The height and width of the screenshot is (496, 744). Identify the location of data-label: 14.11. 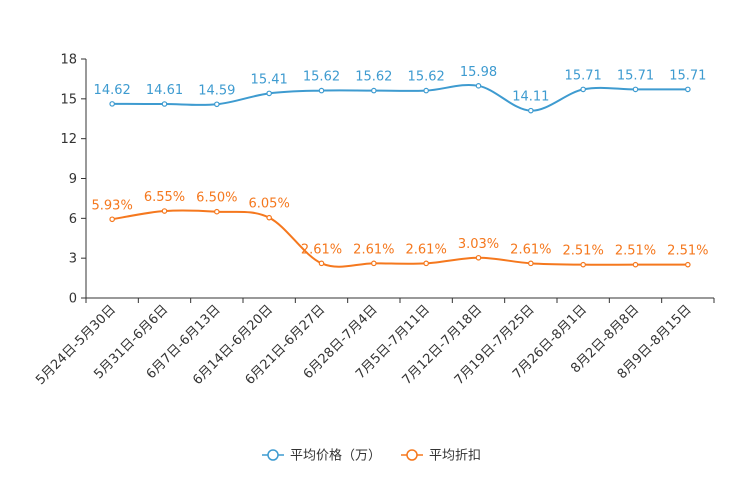
(530, 97).